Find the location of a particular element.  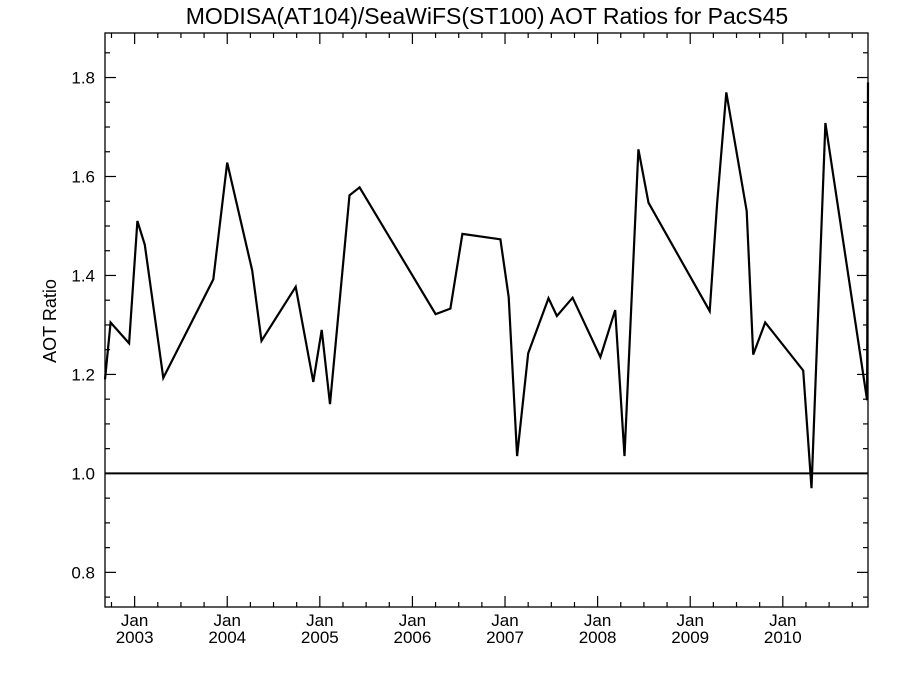

x-tick-year-label: 2007 is located at coordinates (505, 637).